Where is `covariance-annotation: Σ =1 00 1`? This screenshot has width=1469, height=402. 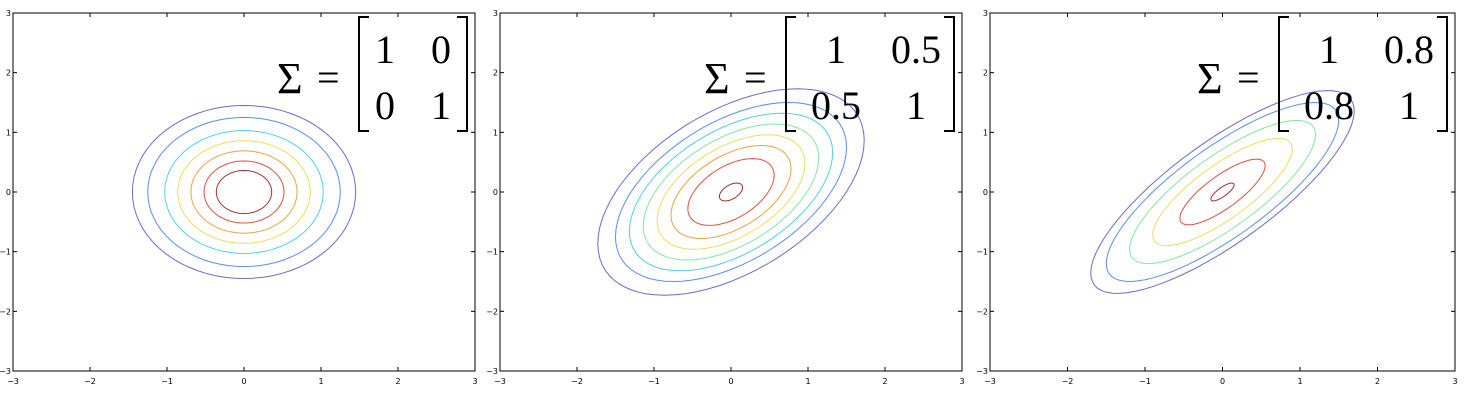
covariance-annotation: Σ =1 00 1 is located at coordinates (372, 74).